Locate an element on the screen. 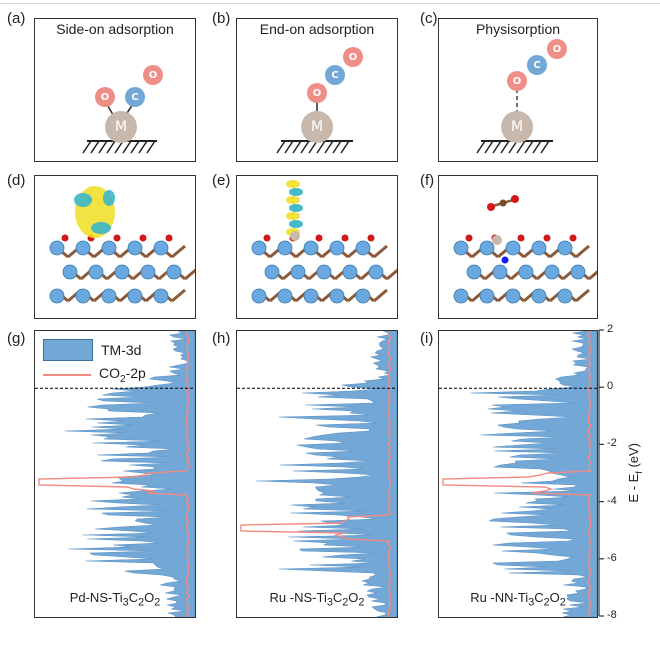  physisorbed-structure is located at coordinates (528, 249).